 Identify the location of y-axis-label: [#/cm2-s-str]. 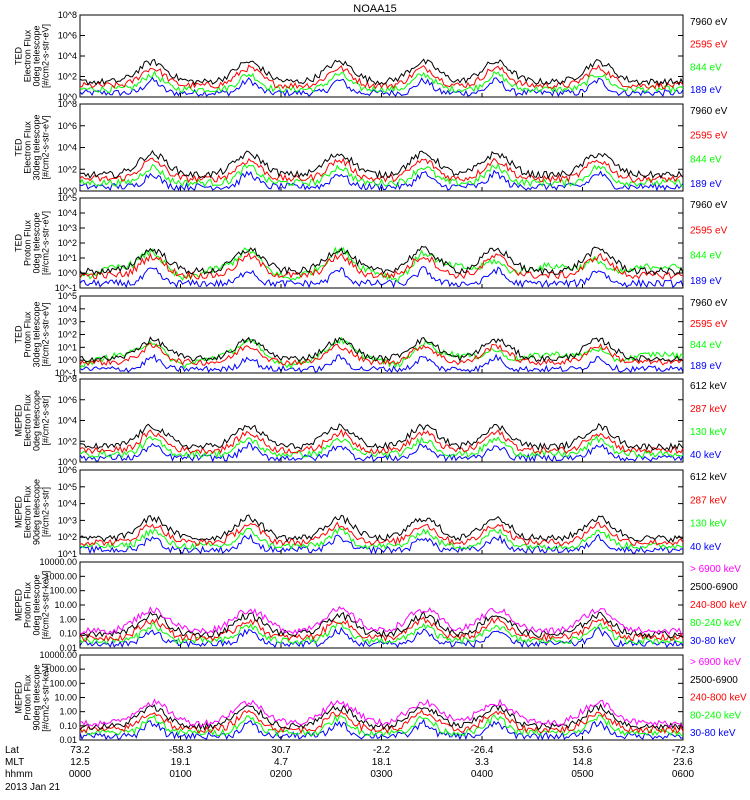
(46, 512).